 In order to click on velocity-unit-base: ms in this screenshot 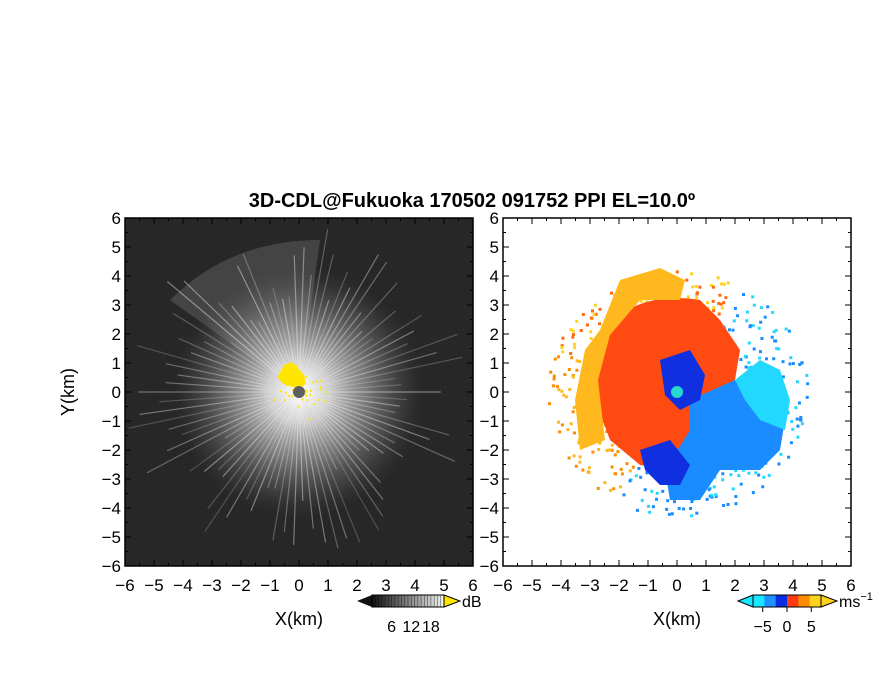, I will do `click(849, 602)`.